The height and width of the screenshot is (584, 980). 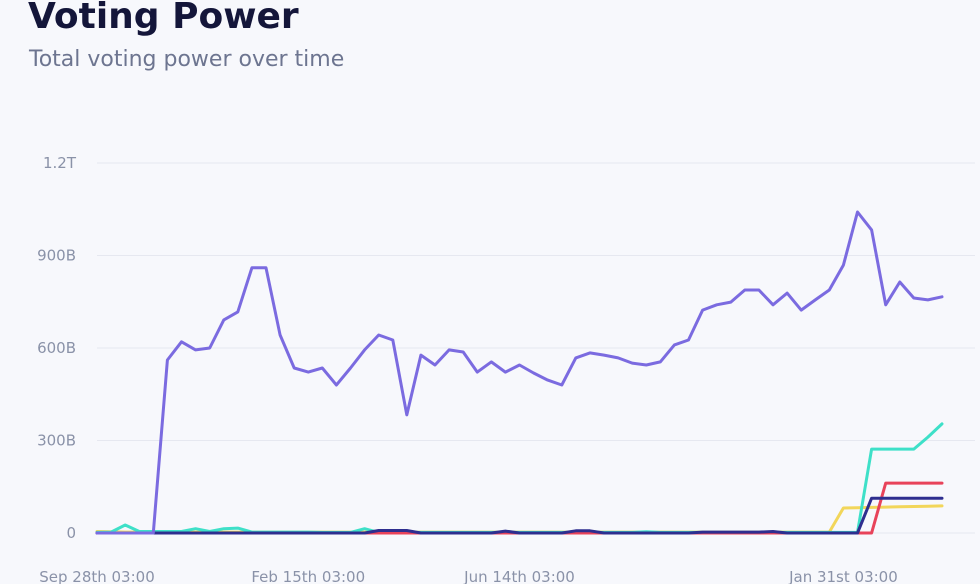 I want to click on chart-title: Voting Power, so click(x=163, y=18).